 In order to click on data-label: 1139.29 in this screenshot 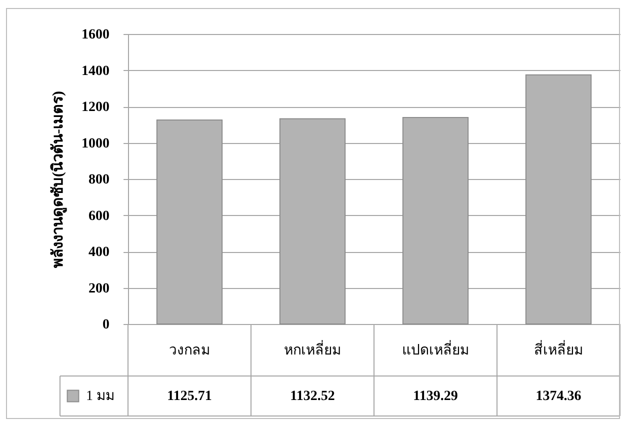, I will do `click(435, 396)`.